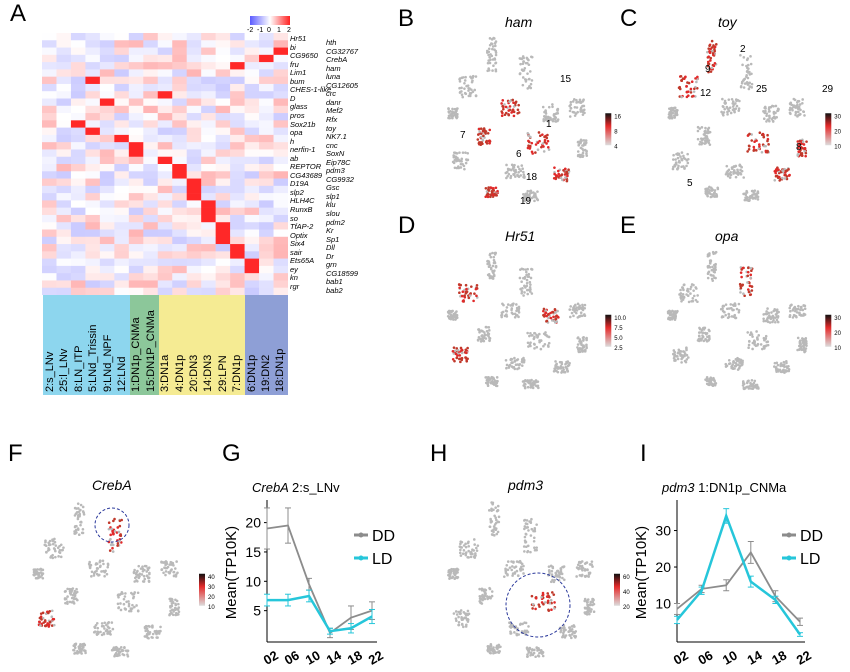  I want to click on colorbar-tick: 10, so click(211, 608).